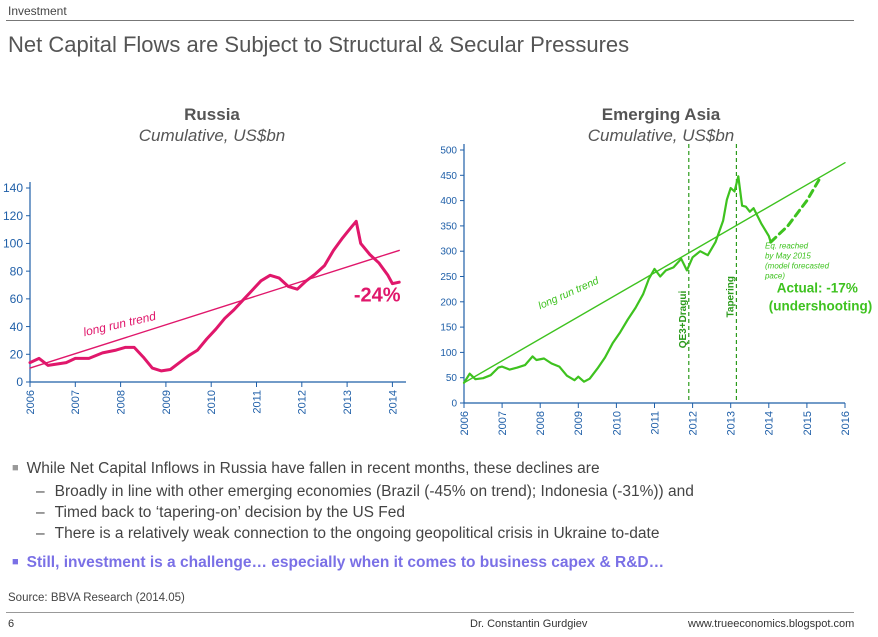 The width and height of the screenshot is (878, 637). What do you see at coordinates (817, 288) in the screenshot?
I see `asia-actual-note: Actual: -17%` at bounding box center [817, 288].